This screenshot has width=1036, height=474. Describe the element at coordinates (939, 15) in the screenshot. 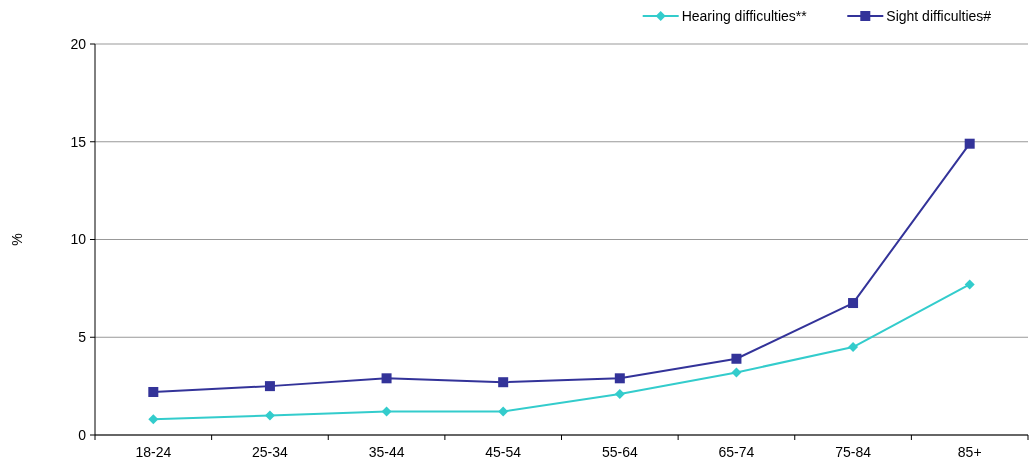

I see `legend-label: Sight difficulties#` at that location.